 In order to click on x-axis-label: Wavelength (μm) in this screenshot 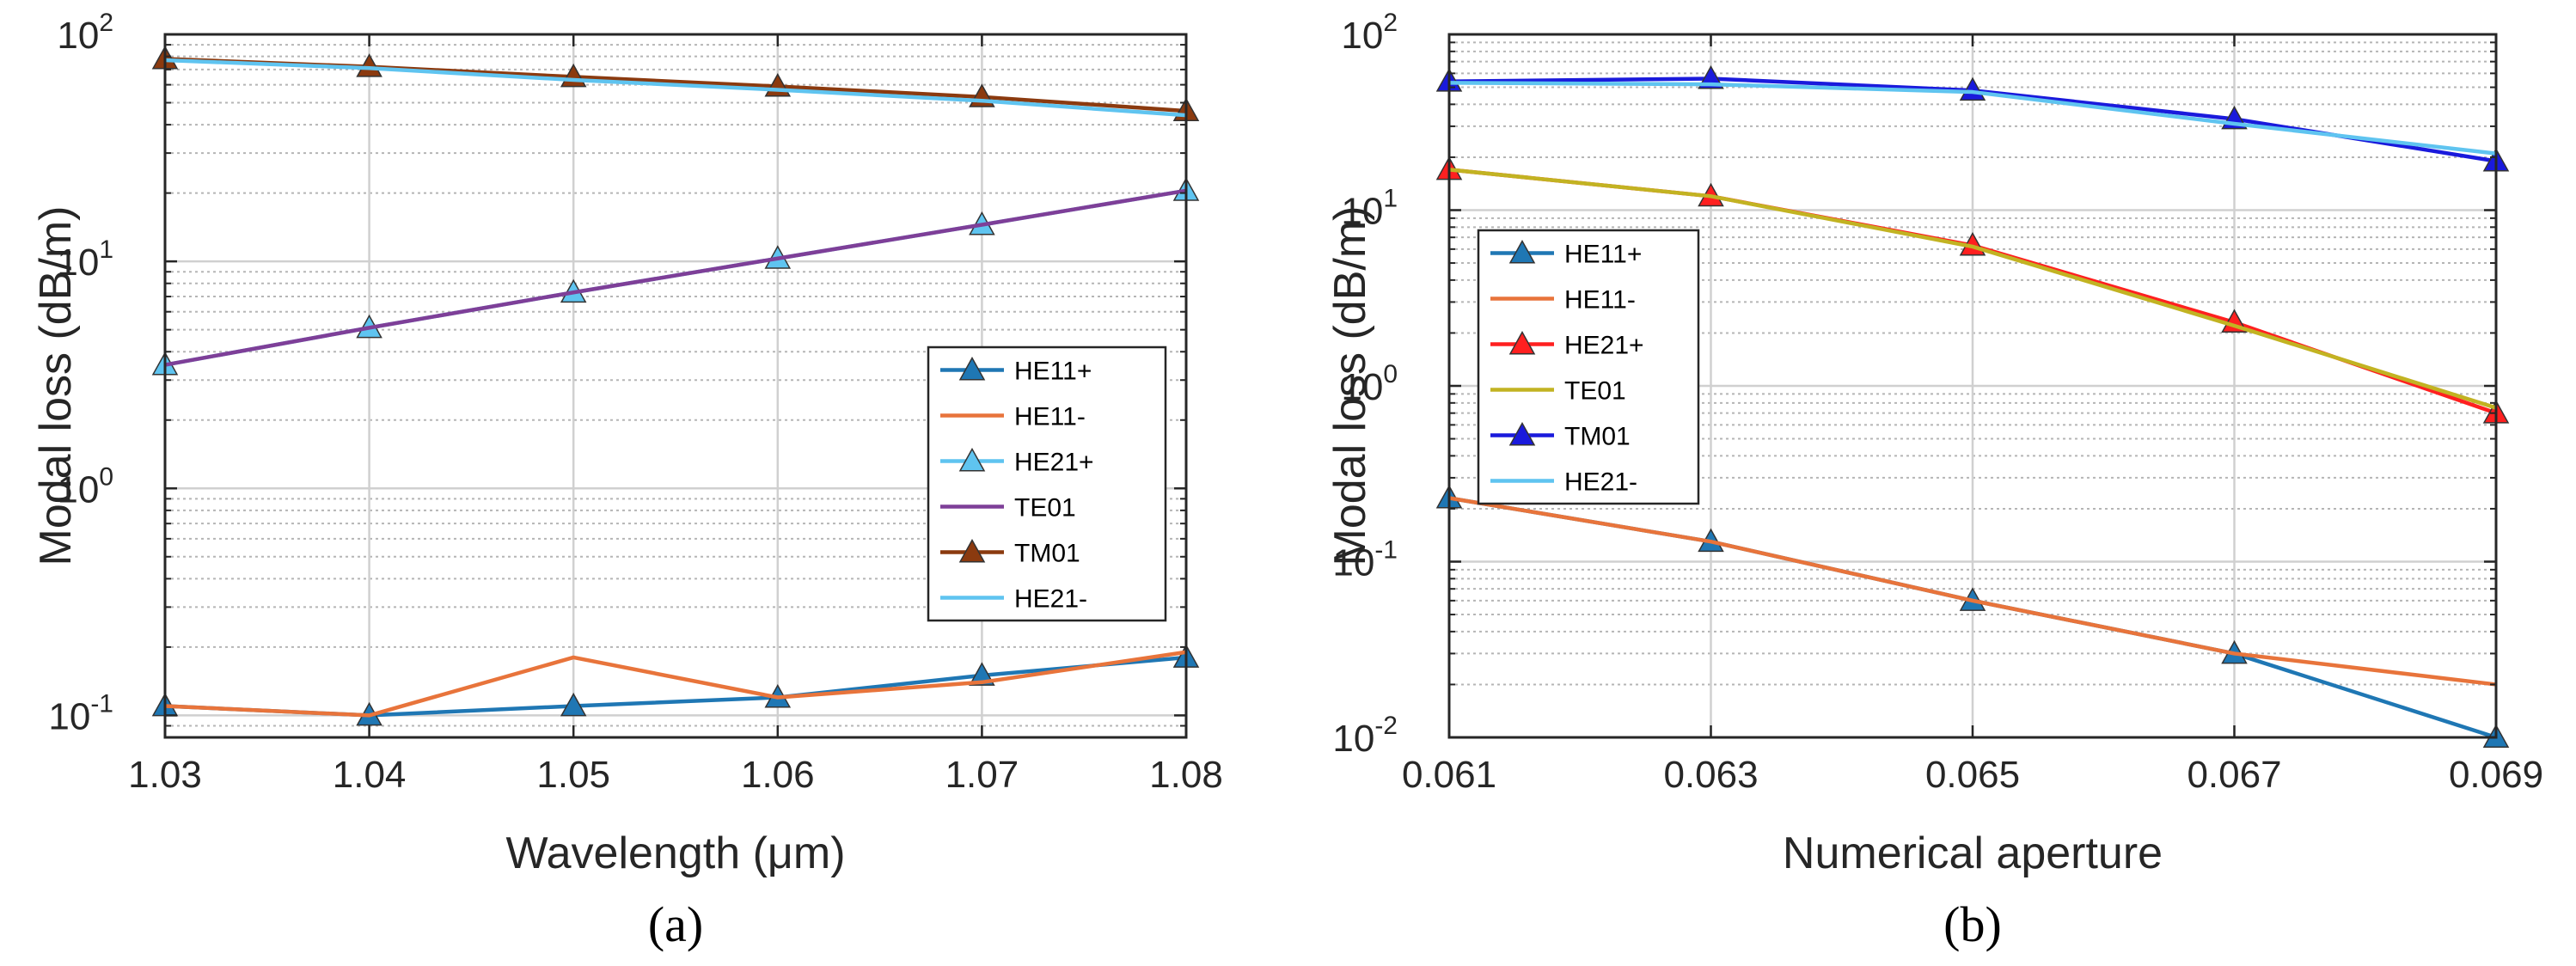, I will do `click(675, 853)`.